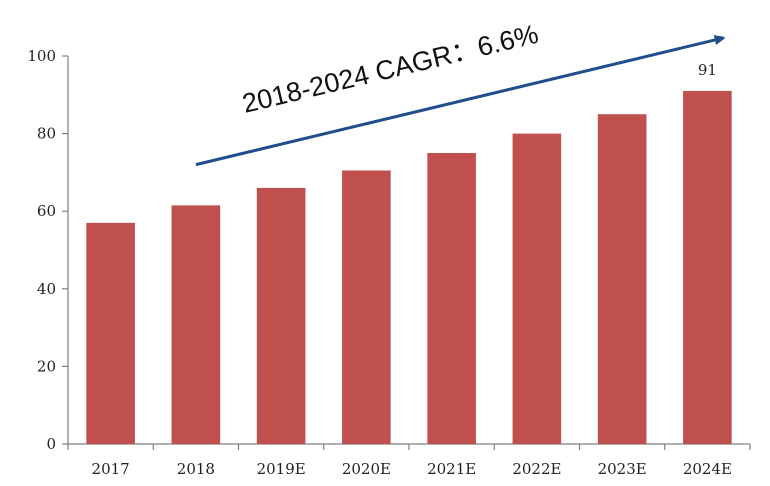 The height and width of the screenshot is (486, 770). I want to click on y-tick-label: 100, so click(41, 56).